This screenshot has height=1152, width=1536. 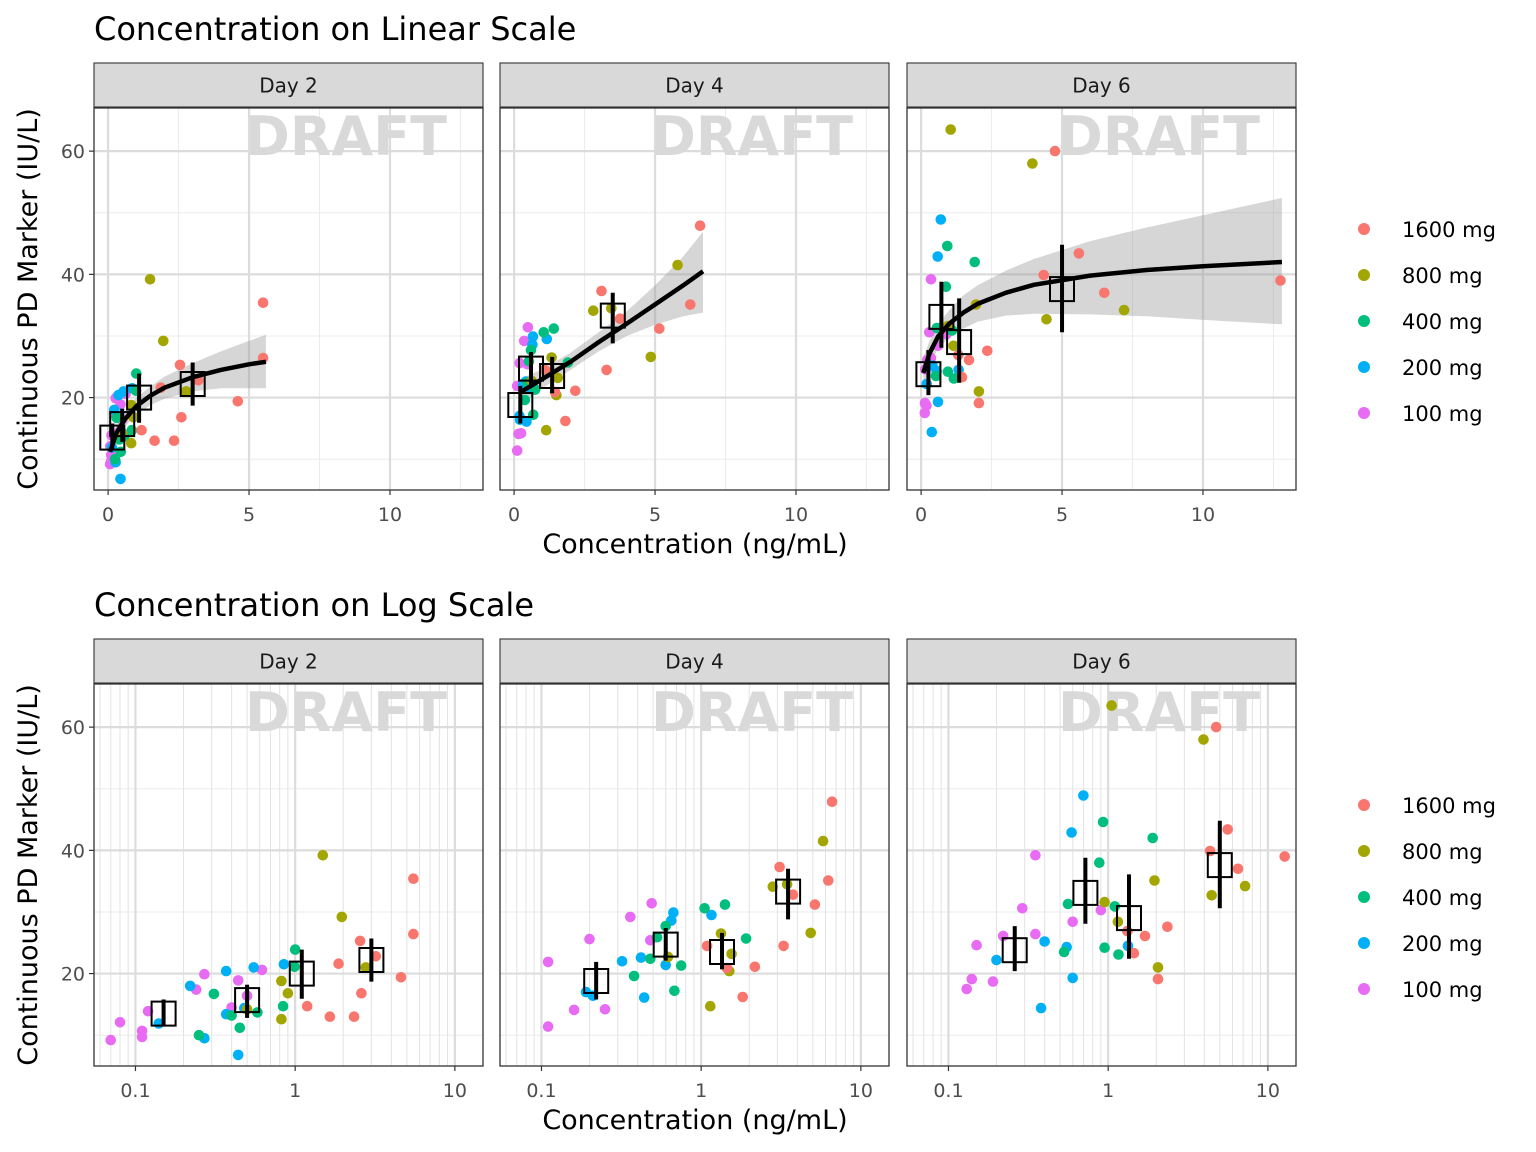 I want to click on facet-panel: Day 4 DRAFT 0 5 10, so click(x=694, y=294).